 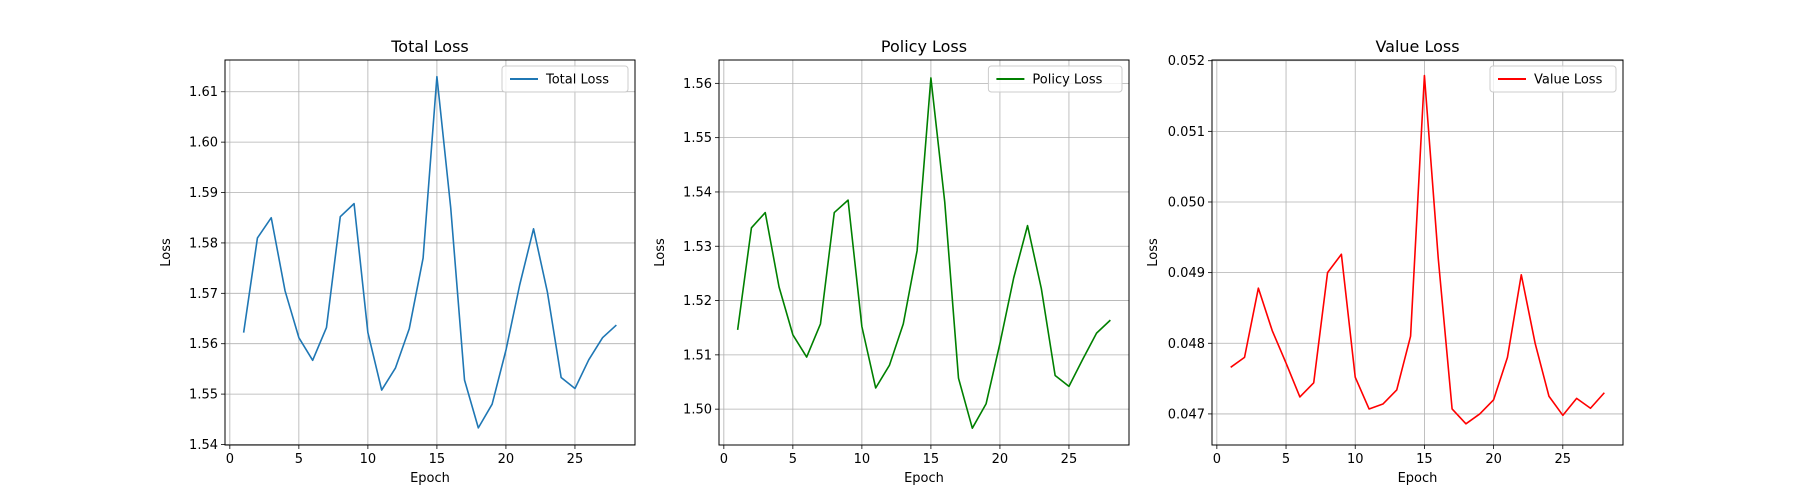 I want to click on legend: Total Loss, so click(x=565, y=79).